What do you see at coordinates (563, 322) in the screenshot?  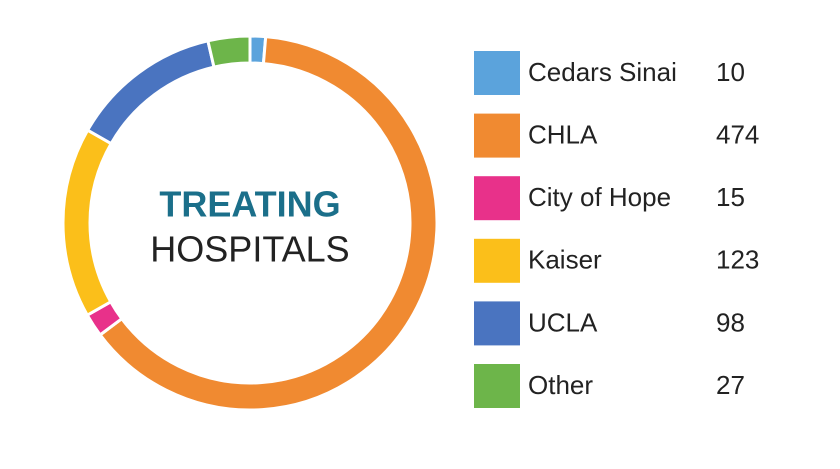 I see `legend-label: UCLA` at bounding box center [563, 322].